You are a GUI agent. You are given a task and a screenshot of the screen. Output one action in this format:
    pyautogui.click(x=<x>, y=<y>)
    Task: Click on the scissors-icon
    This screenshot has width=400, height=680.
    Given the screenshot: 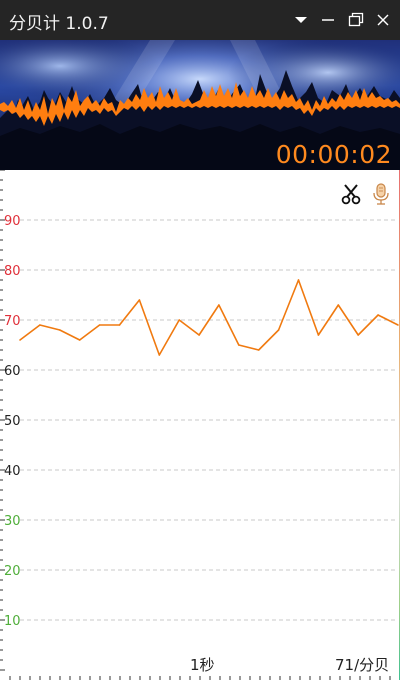 What is the action you would take?
    pyautogui.click(x=351, y=194)
    